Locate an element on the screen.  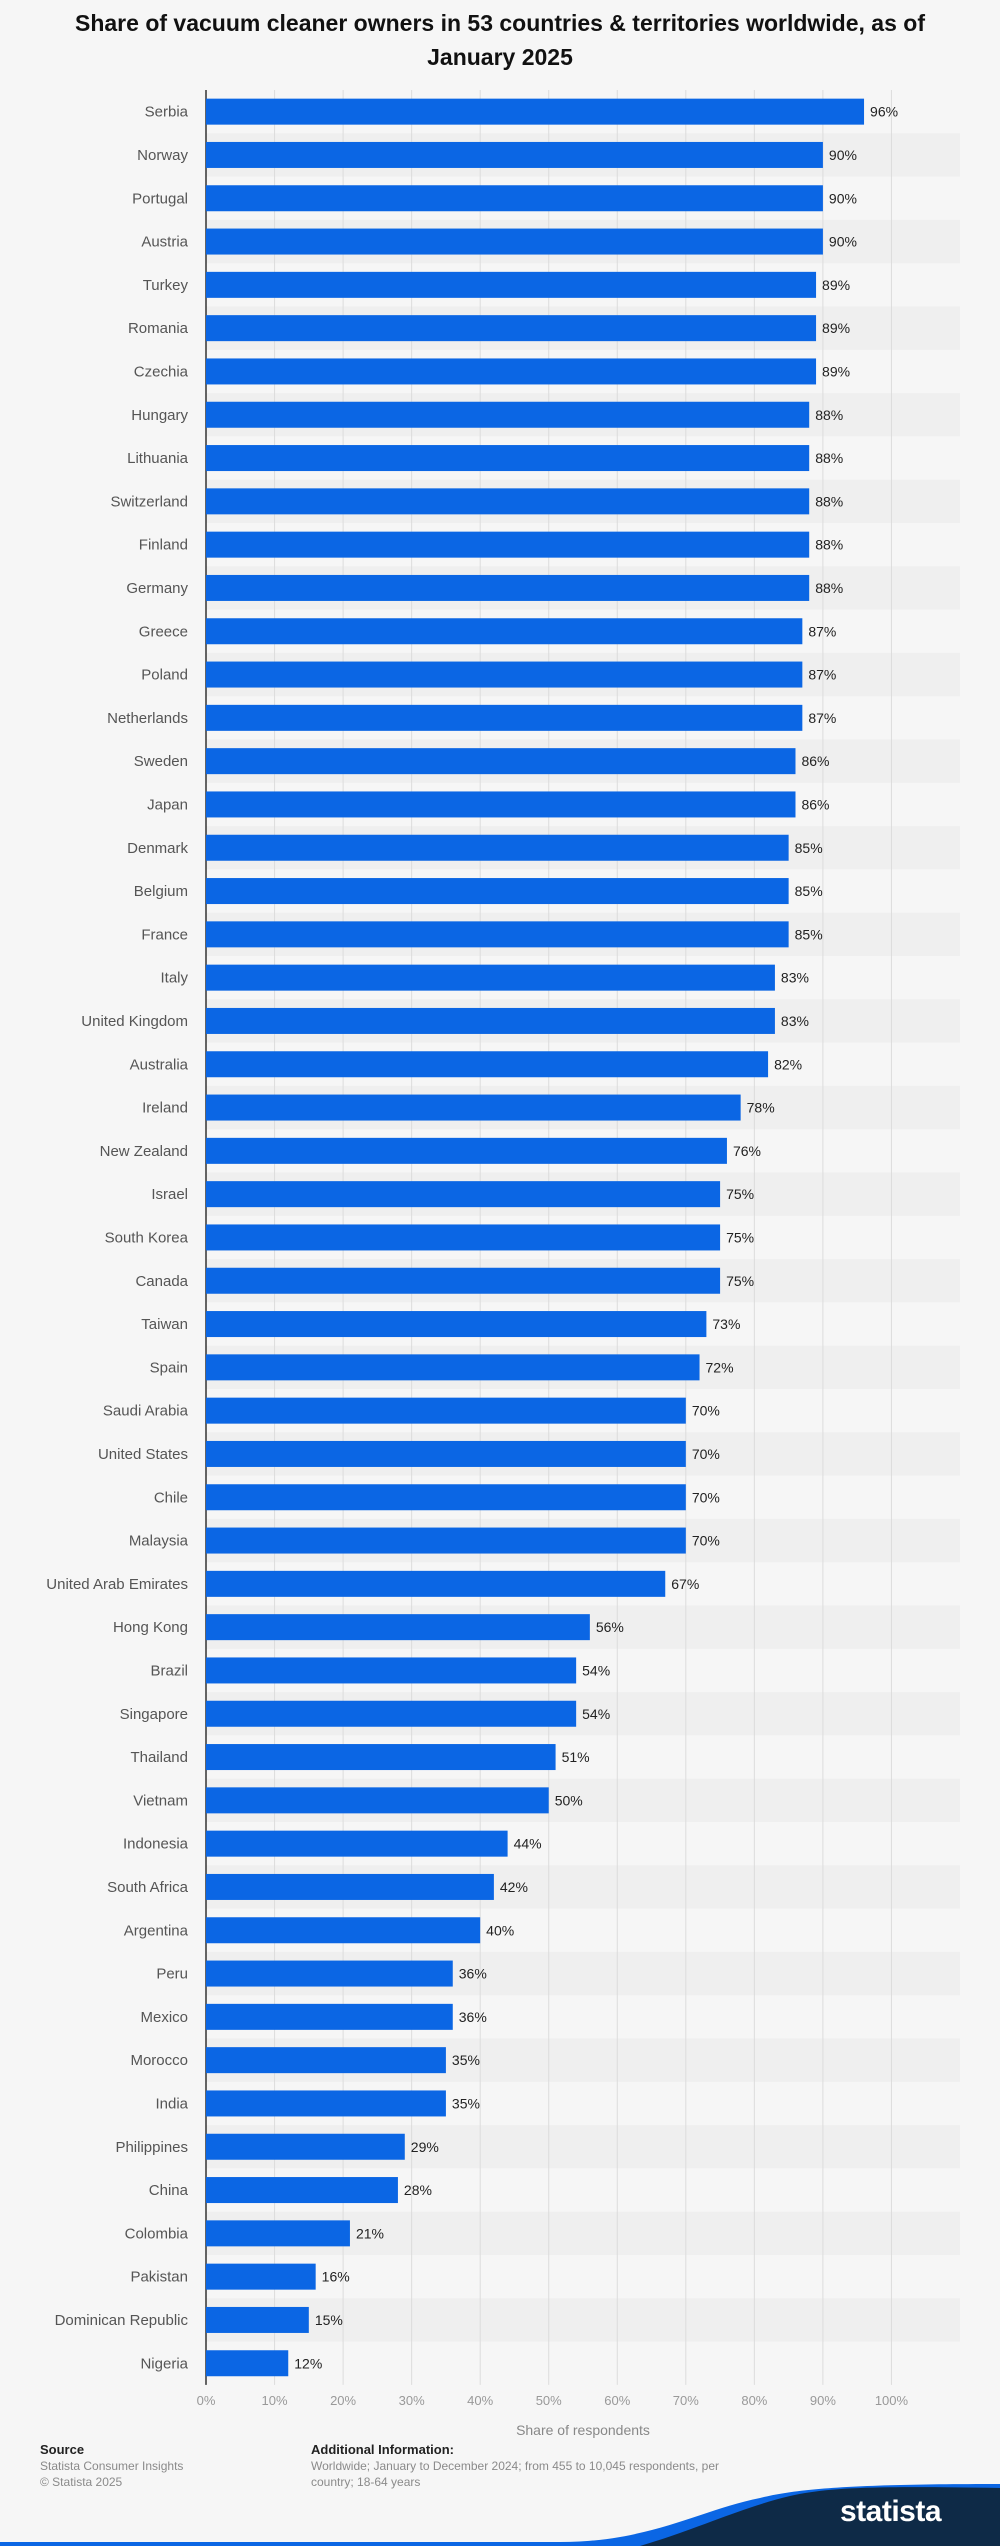
category-label: Singapore is located at coordinates (154, 1714).